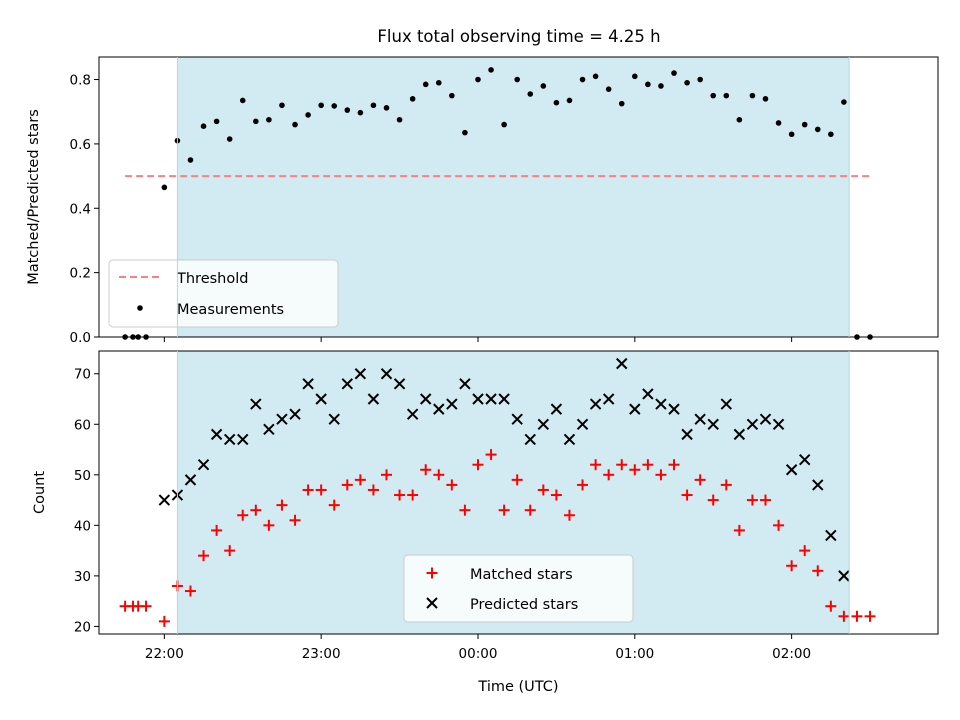 This screenshot has height=720, width=960. I want to click on y-tick-label: 30, so click(82, 577).